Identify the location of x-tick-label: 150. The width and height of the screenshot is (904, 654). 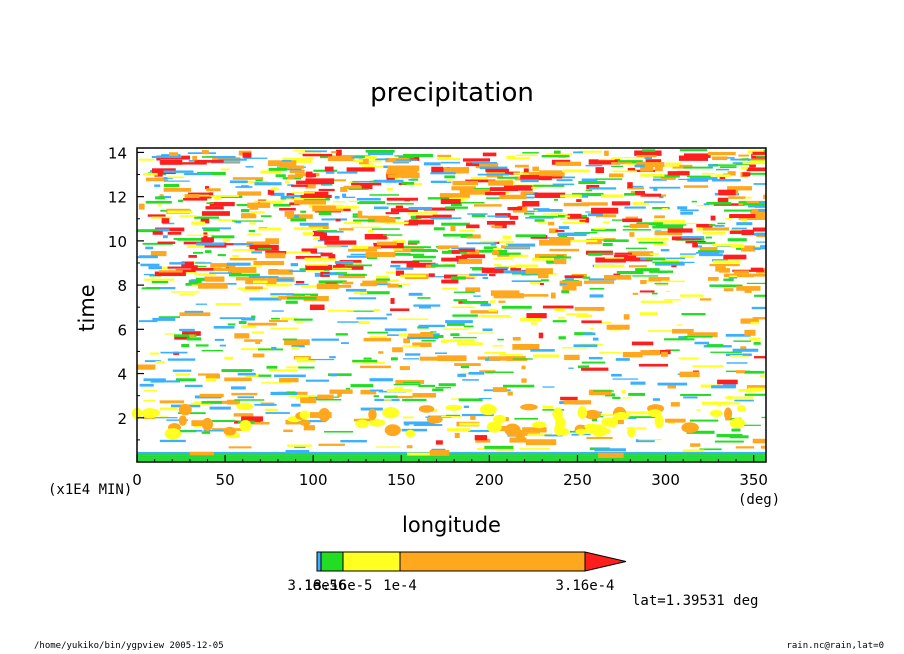
(401, 480).